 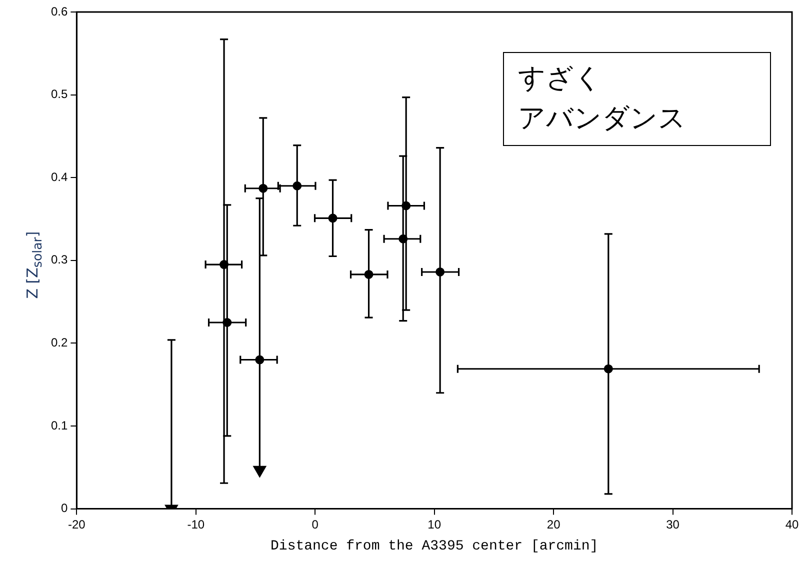 What do you see at coordinates (560, 79) in the screenshot?
I see `annotation: すざく` at bounding box center [560, 79].